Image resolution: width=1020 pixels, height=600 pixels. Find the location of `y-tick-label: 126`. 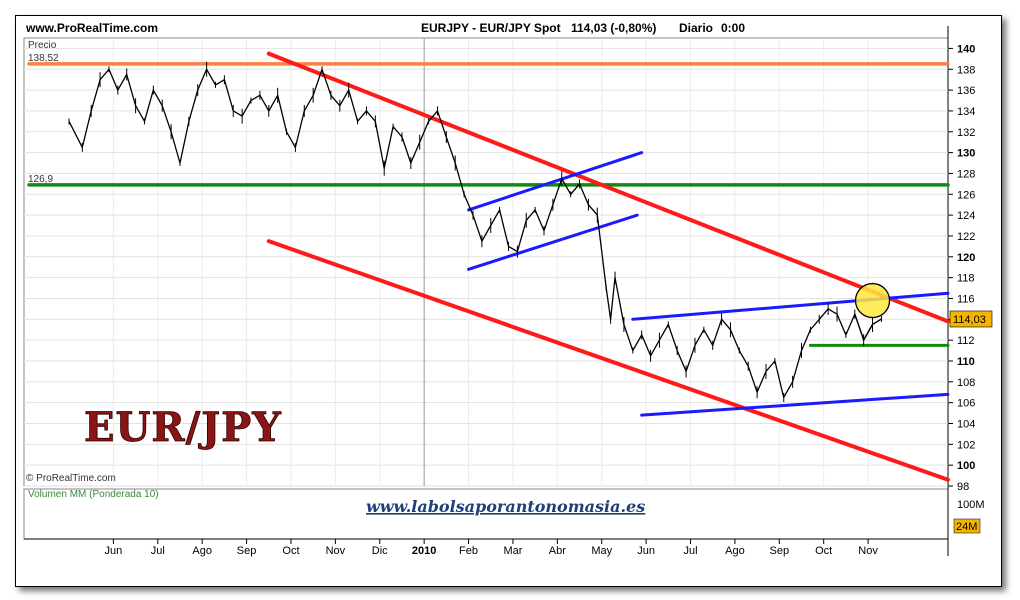

y-tick-label: 126 is located at coordinates (966, 195).